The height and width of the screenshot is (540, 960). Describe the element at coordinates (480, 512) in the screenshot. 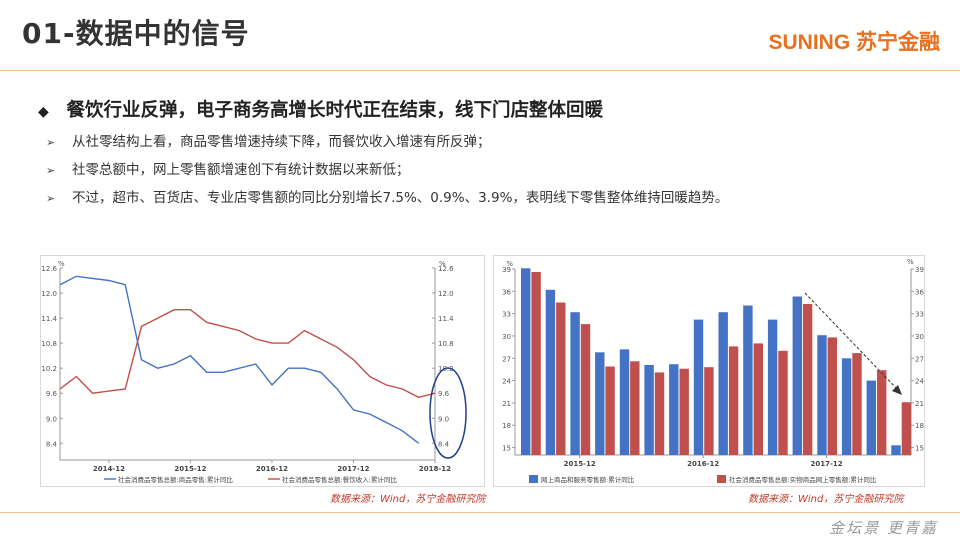

I see `footer-divider` at that location.